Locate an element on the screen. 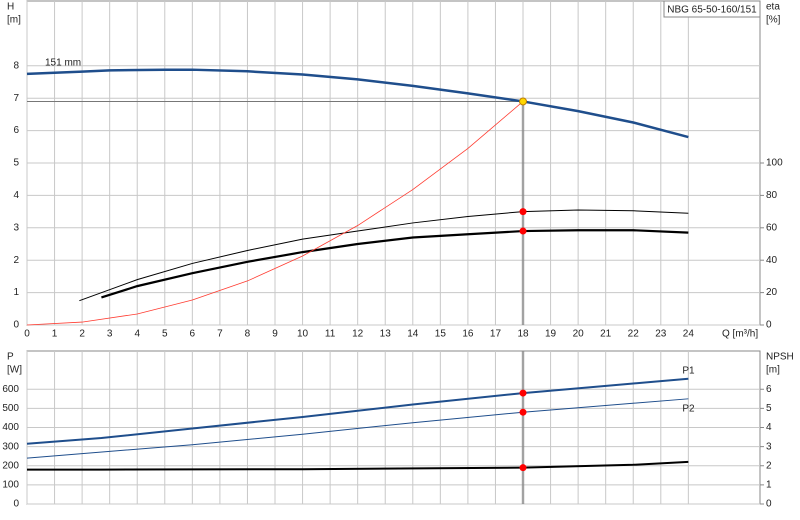 This screenshot has width=800, height=520. y-tick-label: 500 is located at coordinates (10, 408).